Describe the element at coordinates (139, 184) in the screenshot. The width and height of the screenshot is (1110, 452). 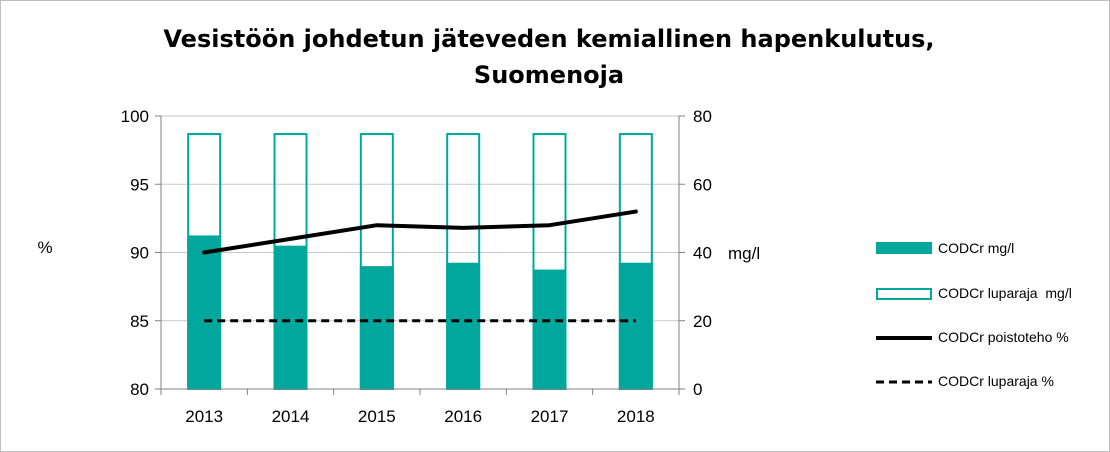
I see `left-tick-label: 95` at that location.